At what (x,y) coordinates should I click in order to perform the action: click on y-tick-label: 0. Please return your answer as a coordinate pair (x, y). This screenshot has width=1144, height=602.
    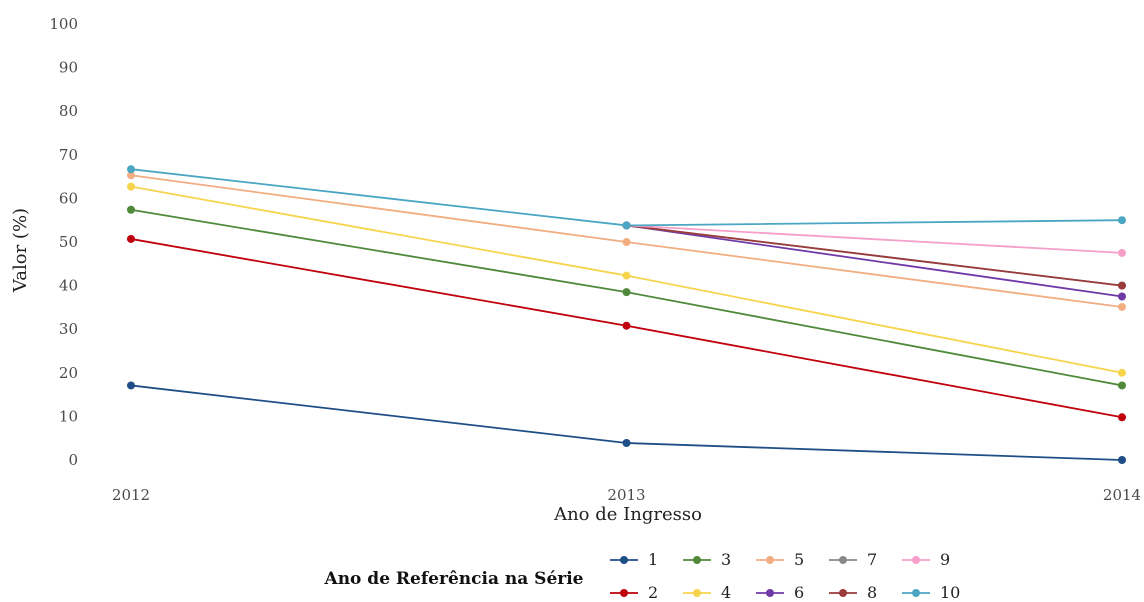
    Looking at the image, I should click on (73, 460).